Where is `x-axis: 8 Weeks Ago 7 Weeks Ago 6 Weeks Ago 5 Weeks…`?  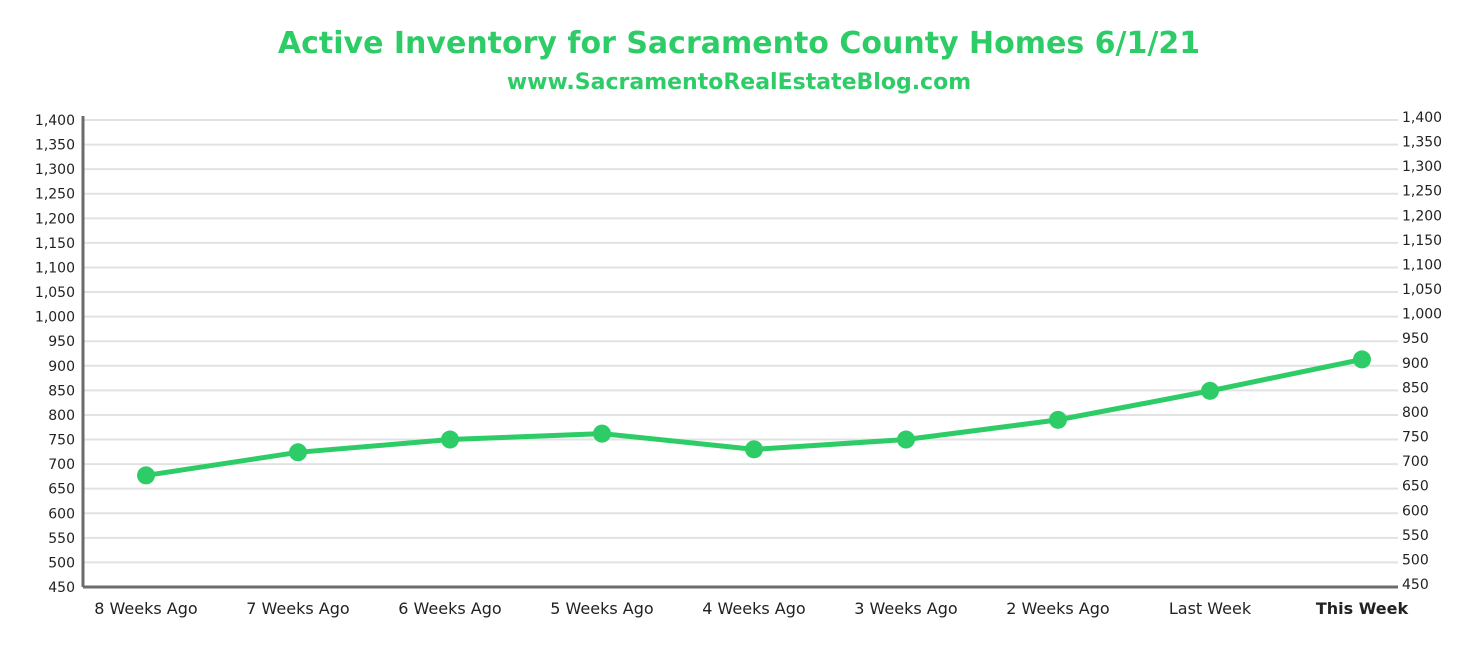
x-axis: 8 Weeks Ago 7 Weeks Ago 6 Weeks Ago 5 Weeks… is located at coordinates (751, 608).